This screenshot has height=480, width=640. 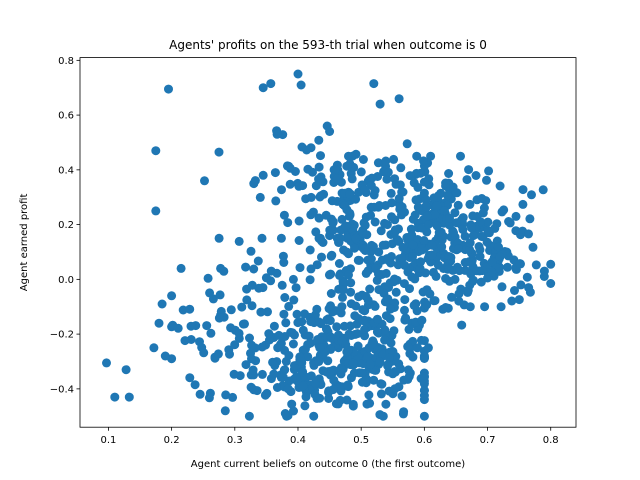 What do you see at coordinates (66, 116) in the screenshot?
I see `y-tick-label: 0.6` at bounding box center [66, 116].